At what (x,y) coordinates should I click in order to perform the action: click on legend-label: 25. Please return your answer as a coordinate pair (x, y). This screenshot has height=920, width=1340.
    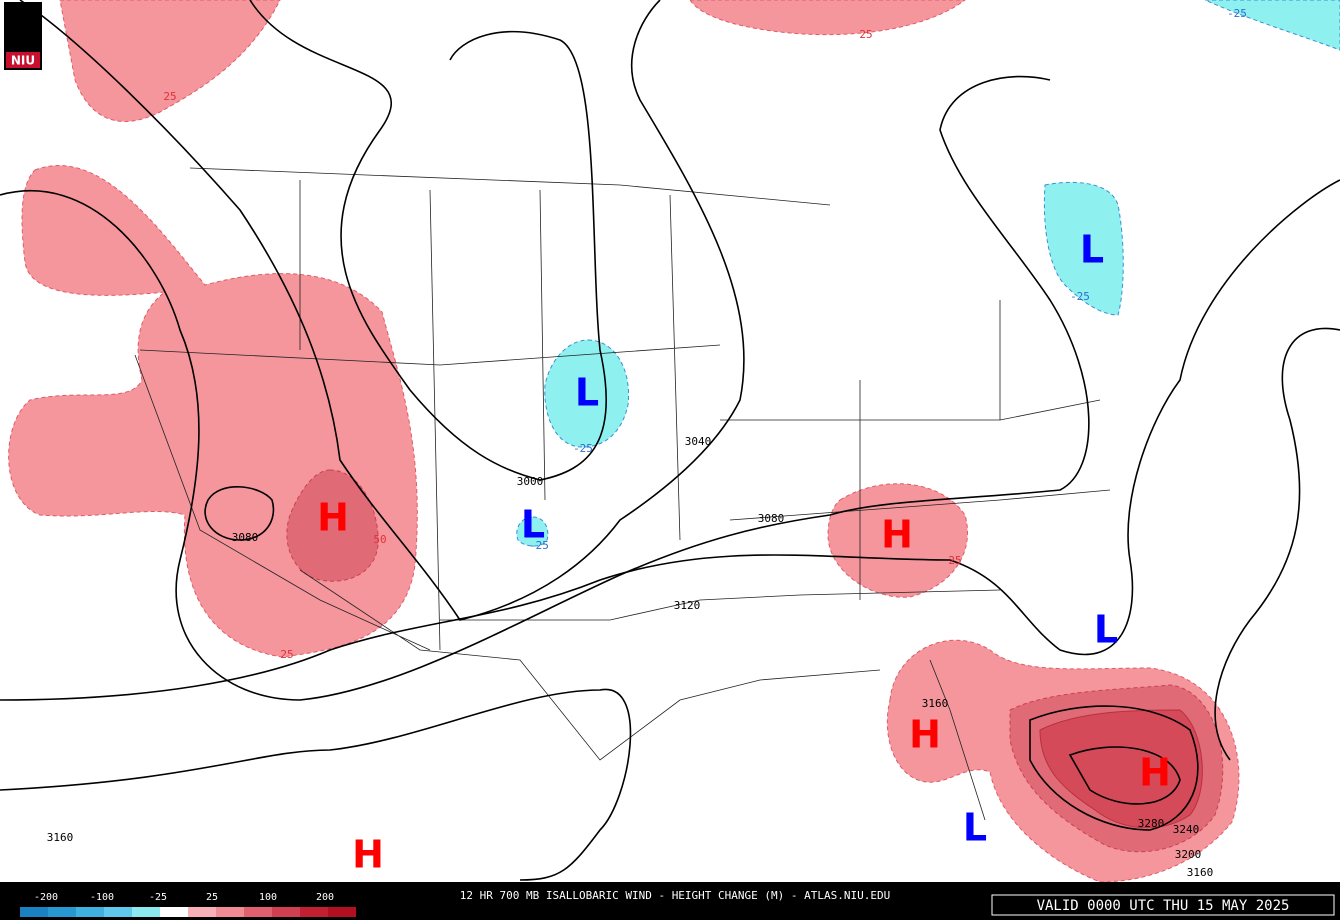
    Looking at the image, I should click on (212, 897).